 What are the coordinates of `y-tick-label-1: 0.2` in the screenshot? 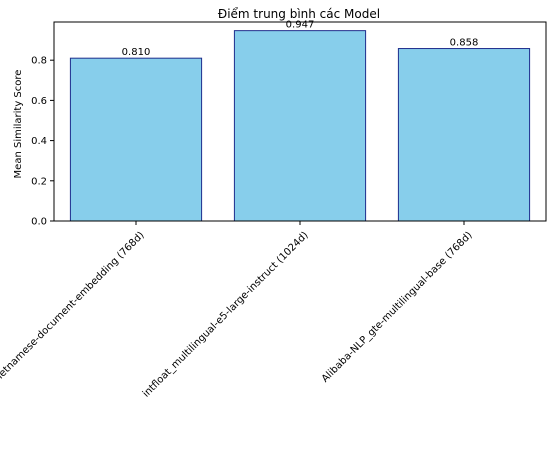 It's located at (39, 181).